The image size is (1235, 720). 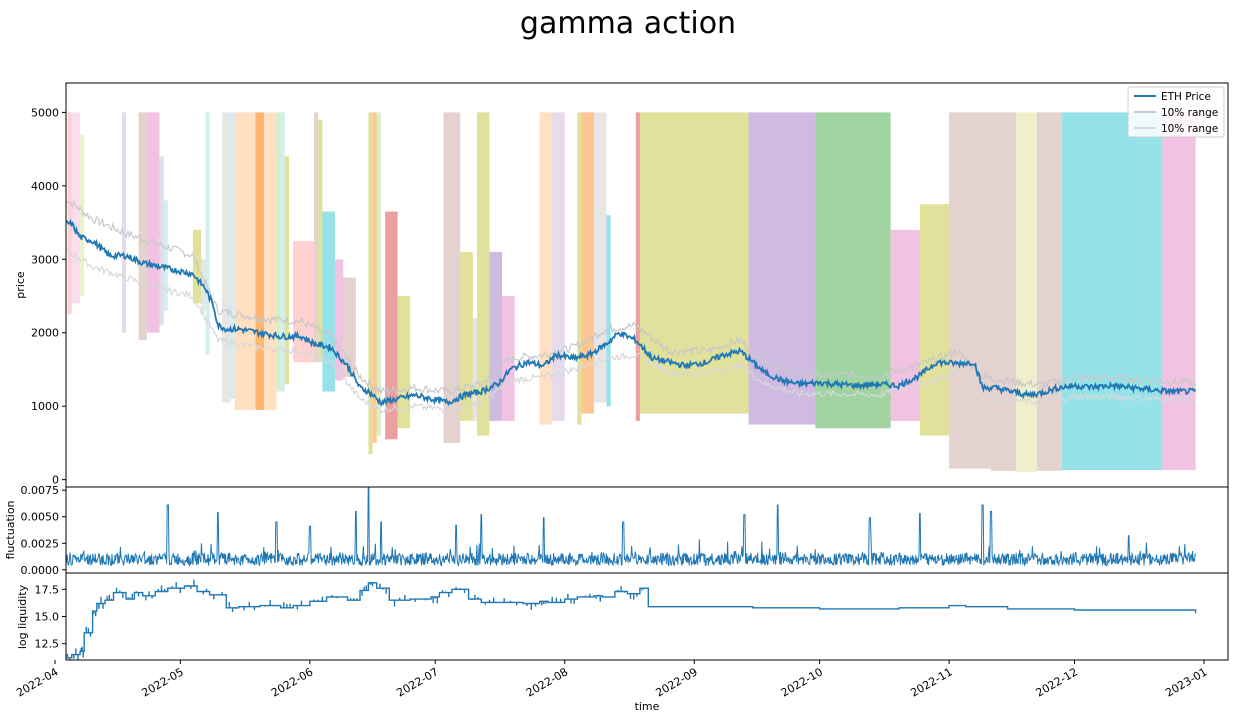 I want to click on legend-box, so click(x=1176, y=112).